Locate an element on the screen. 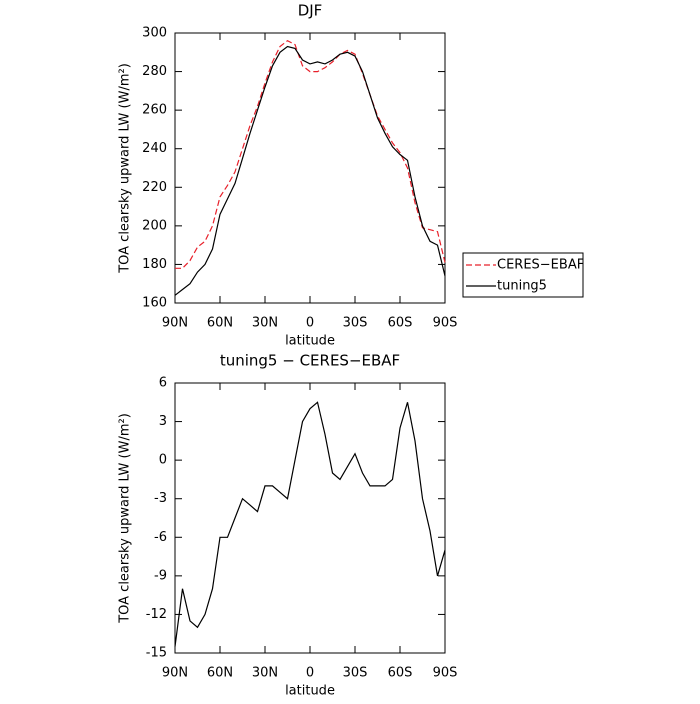 This screenshot has width=700, height=704. y-tick-label: 220 is located at coordinates (154, 187).